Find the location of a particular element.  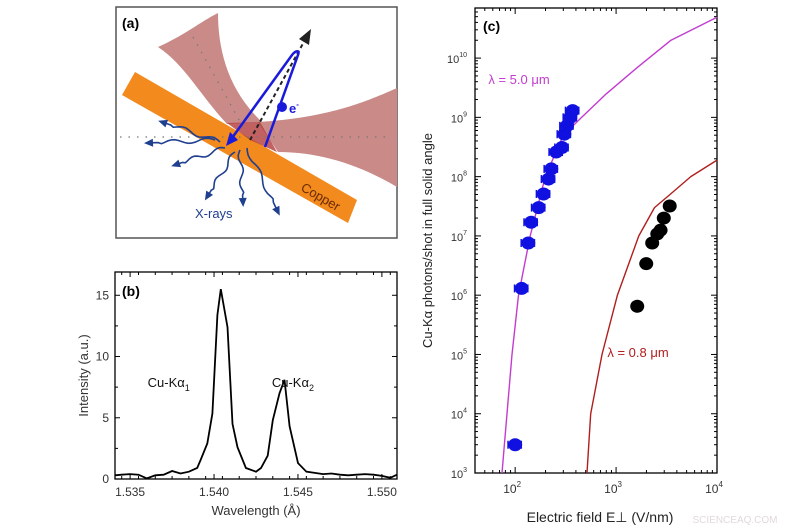

y-tick-label: 10¹⁰ is located at coordinates (457, 59).